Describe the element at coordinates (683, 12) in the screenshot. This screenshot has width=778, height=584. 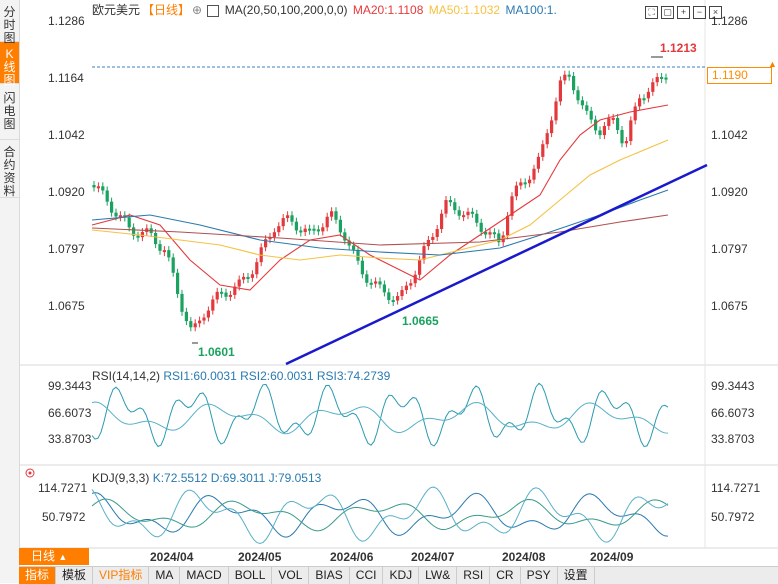
I see `zoom-in-icon: +` at that location.